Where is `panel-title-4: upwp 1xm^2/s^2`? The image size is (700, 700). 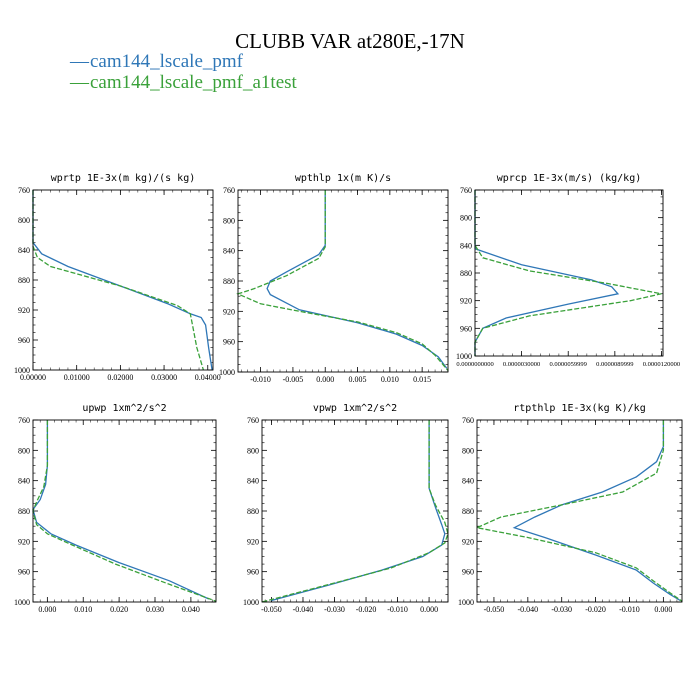
panel-title-4: upwp 1xm^2/s^2 is located at coordinates (124, 408).